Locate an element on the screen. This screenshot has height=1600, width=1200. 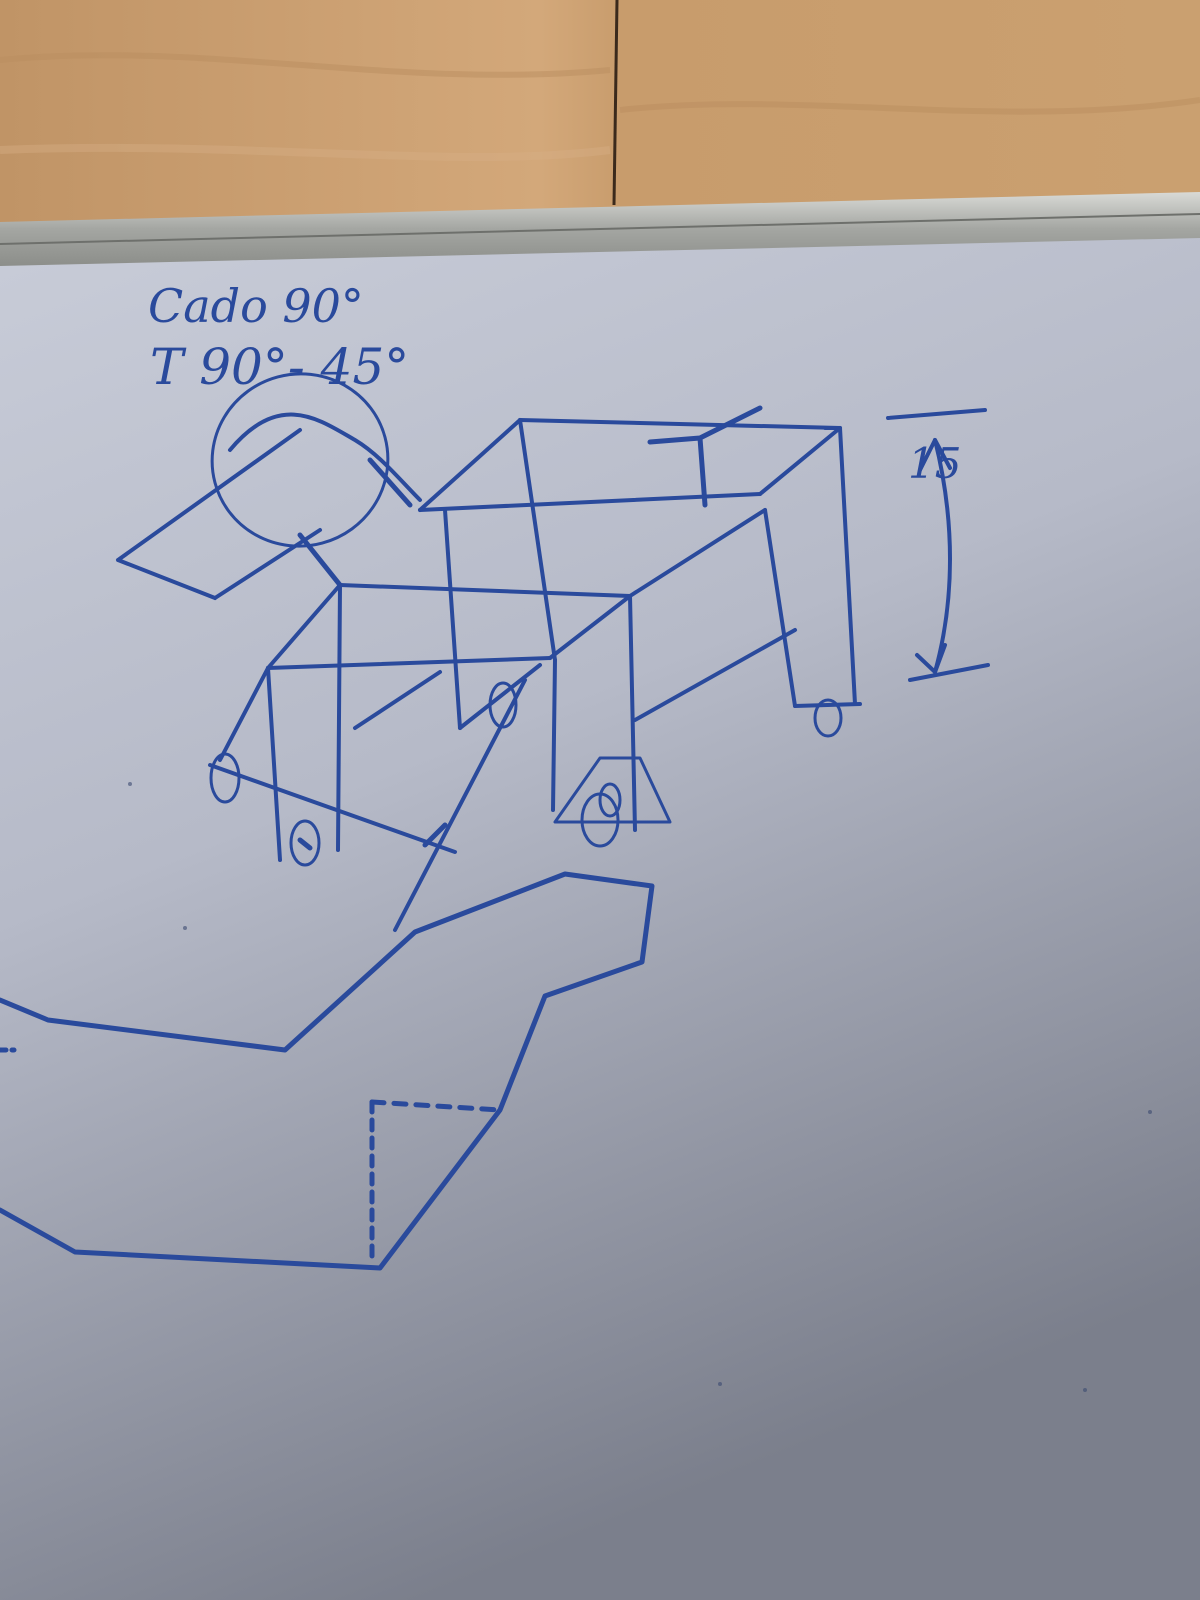
highlight-circle is located at coordinates (300, 460).